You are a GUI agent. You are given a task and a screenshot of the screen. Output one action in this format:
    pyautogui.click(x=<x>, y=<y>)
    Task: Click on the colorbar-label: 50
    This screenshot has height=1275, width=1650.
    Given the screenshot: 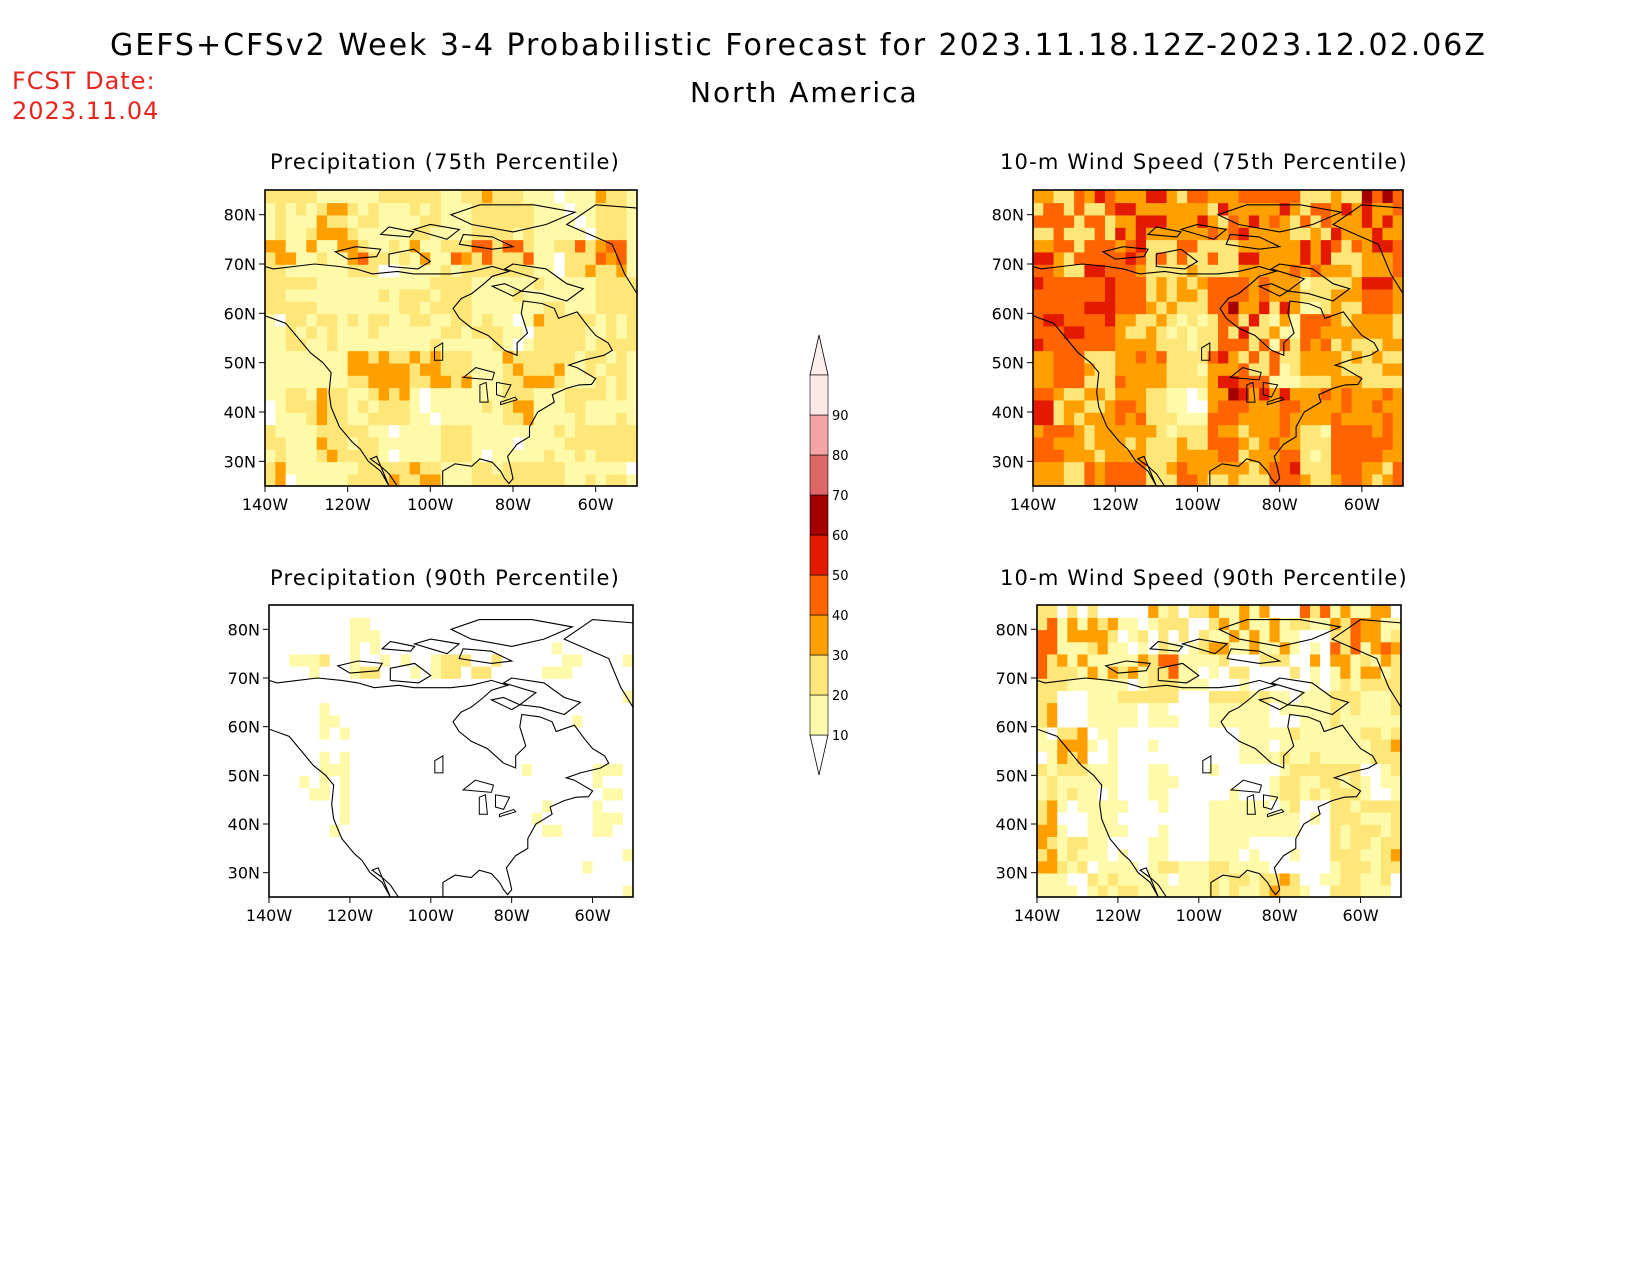 What is the action you would take?
    pyautogui.click(x=840, y=576)
    